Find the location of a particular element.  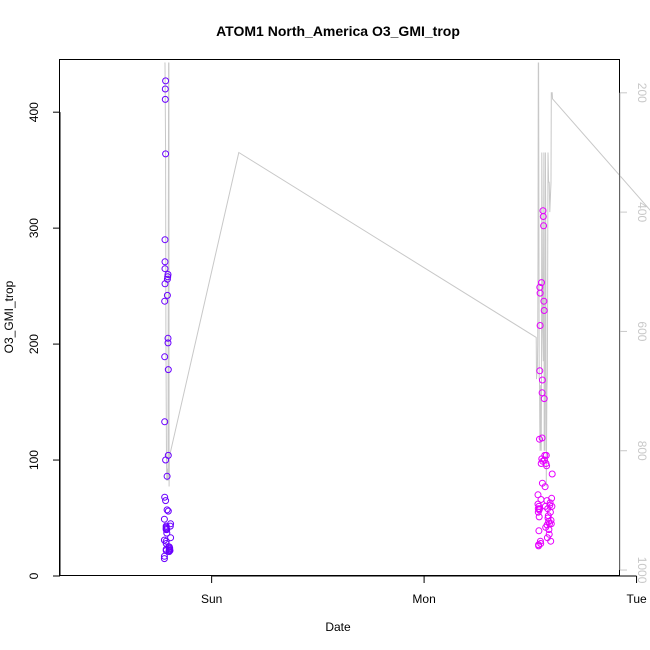

y-tick-label: 300 is located at coordinates (34, 228).